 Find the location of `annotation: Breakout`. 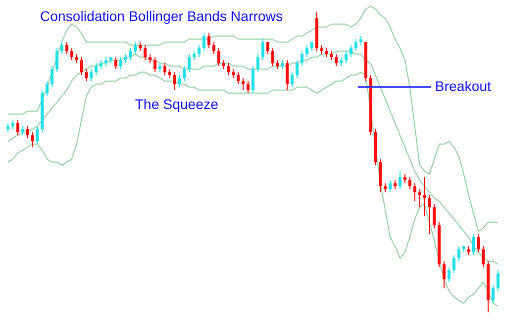

annotation: Breakout is located at coordinates (463, 86).